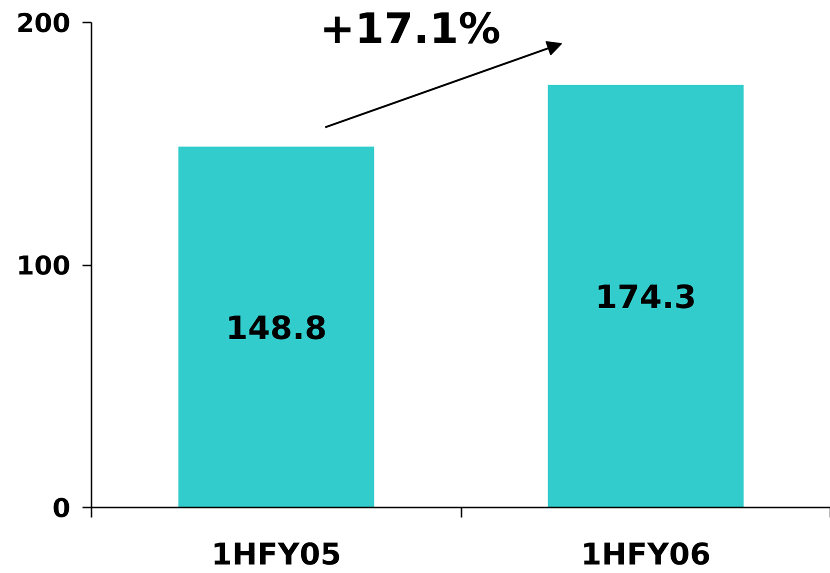 This screenshot has width=830, height=573. I want to click on y-tick-label: 0, so click(61, 509).